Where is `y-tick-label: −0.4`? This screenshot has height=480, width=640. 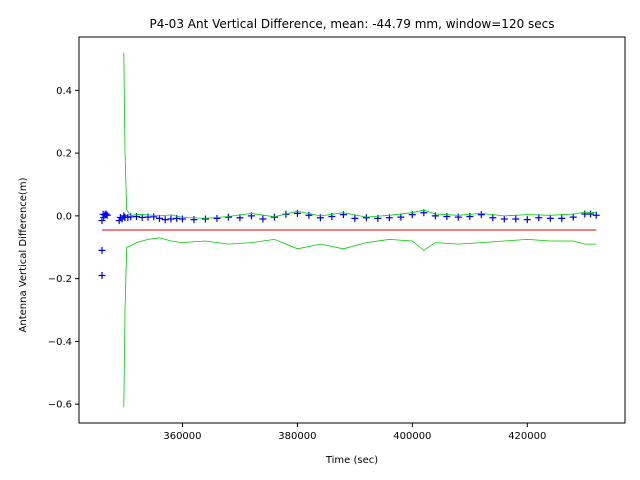
y-tick-label: −0.4 is located at coordinates (60, 342).